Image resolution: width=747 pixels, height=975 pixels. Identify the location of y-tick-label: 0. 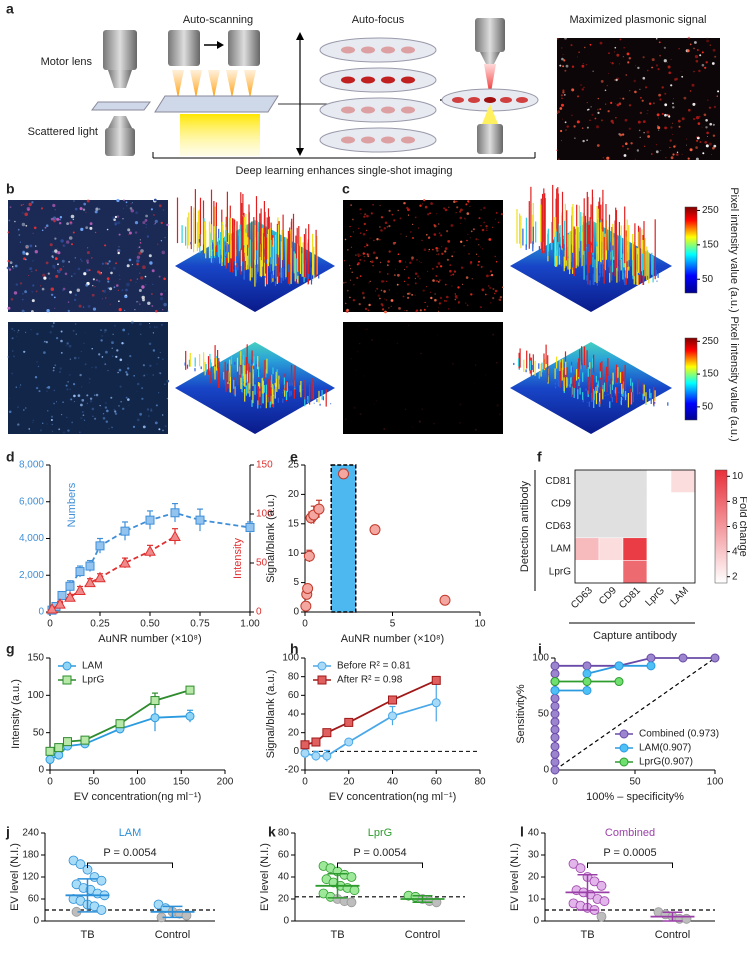
(41, 612).